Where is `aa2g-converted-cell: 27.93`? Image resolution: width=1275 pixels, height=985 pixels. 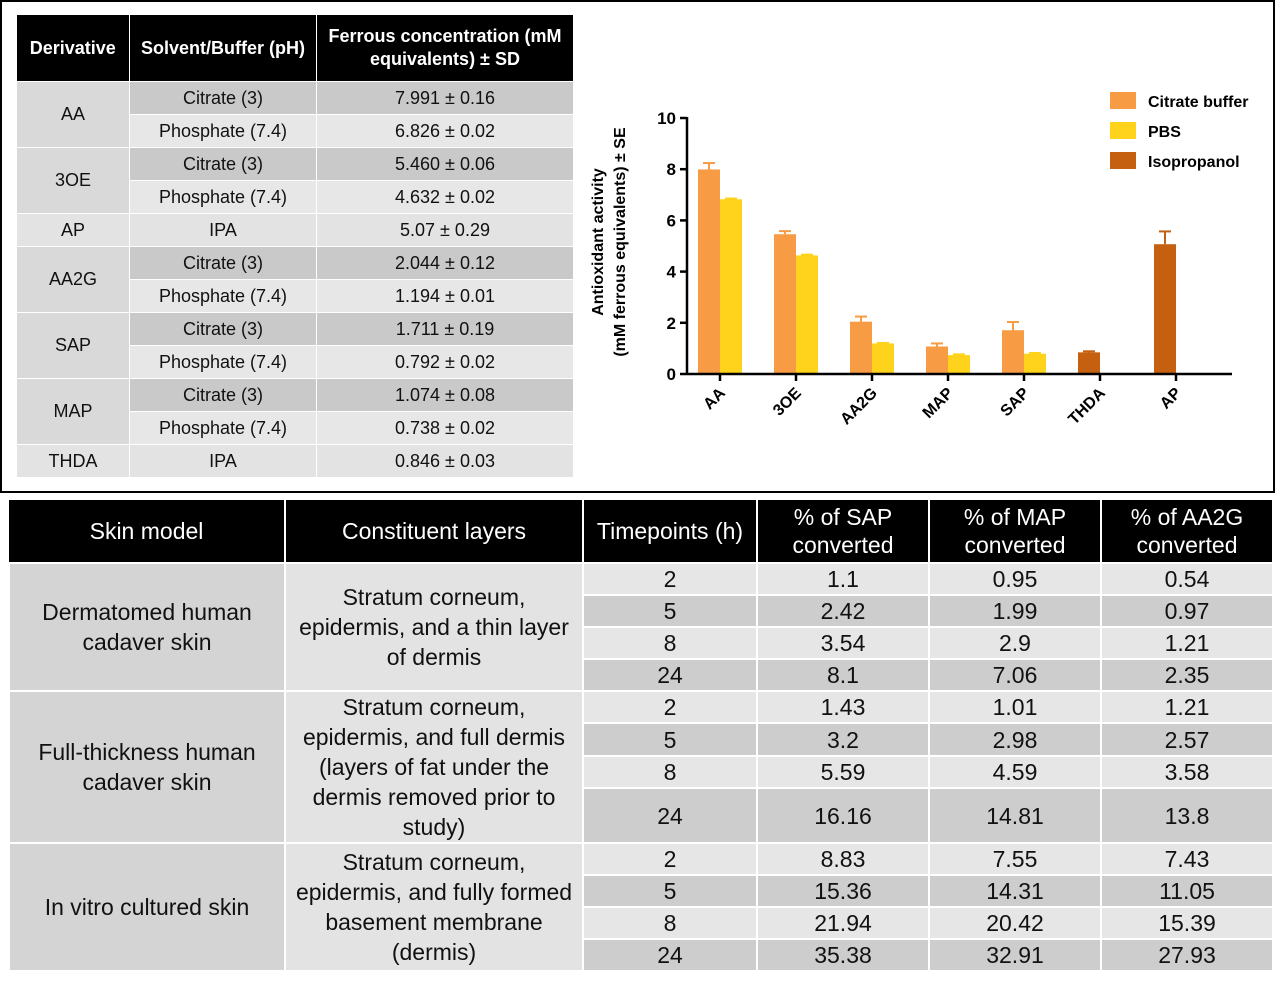
aa2g-converted-cell: 27.93 is located at coordinates (1187, 955).